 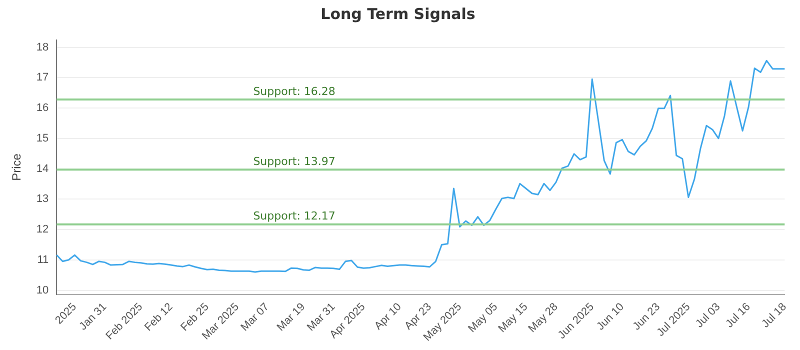 What do you see at coordinates (388, 316) in the screenshot?
I see `x-tick-label: Apr 10` at bounding box center [388, 316].